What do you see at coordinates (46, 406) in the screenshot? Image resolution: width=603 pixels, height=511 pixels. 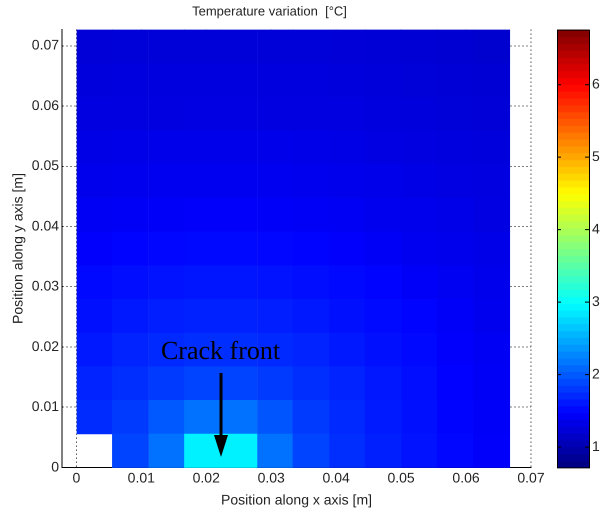 I see `y-tick-label: 0.01` at bounding box center [46, 406].